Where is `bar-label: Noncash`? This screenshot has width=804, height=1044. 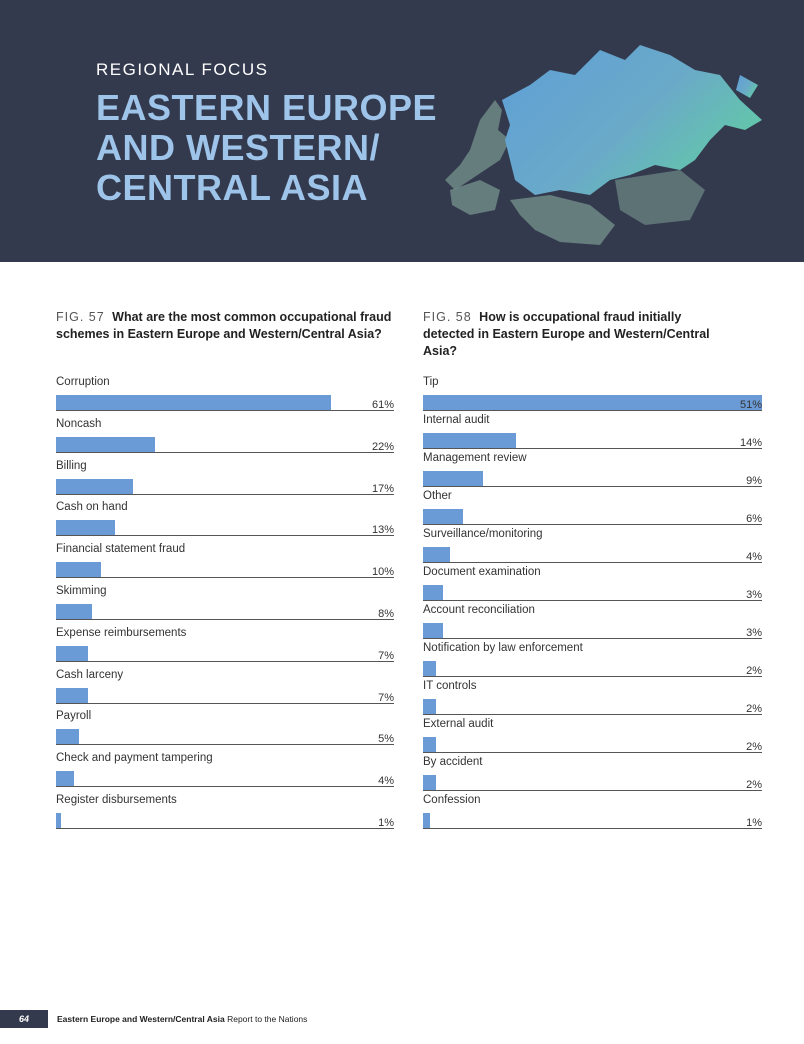
bar-label: Noncash is located at coordinates (79, 423).